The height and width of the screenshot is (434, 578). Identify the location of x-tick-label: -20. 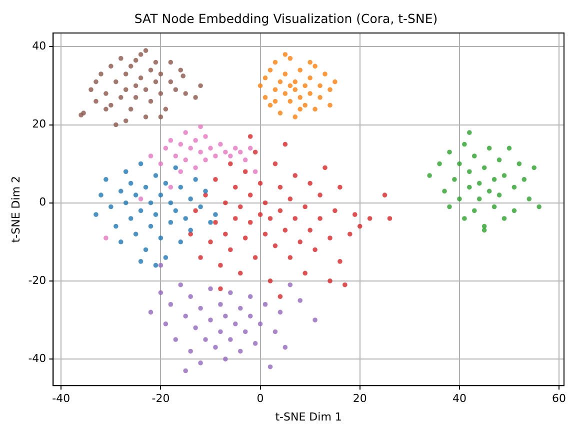
(161, 399).